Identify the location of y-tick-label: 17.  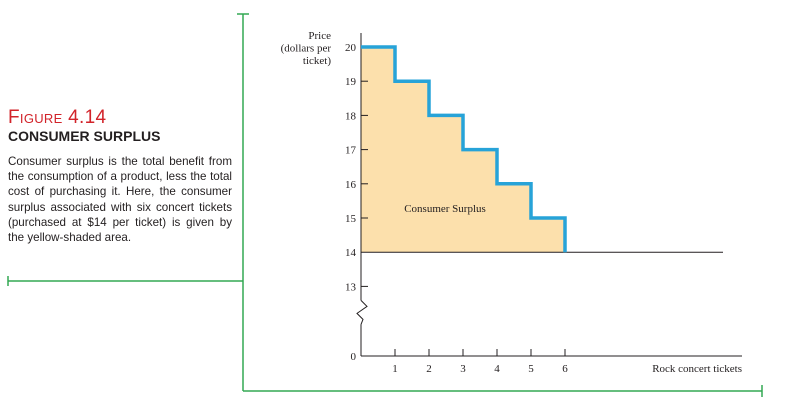
(351, 151).